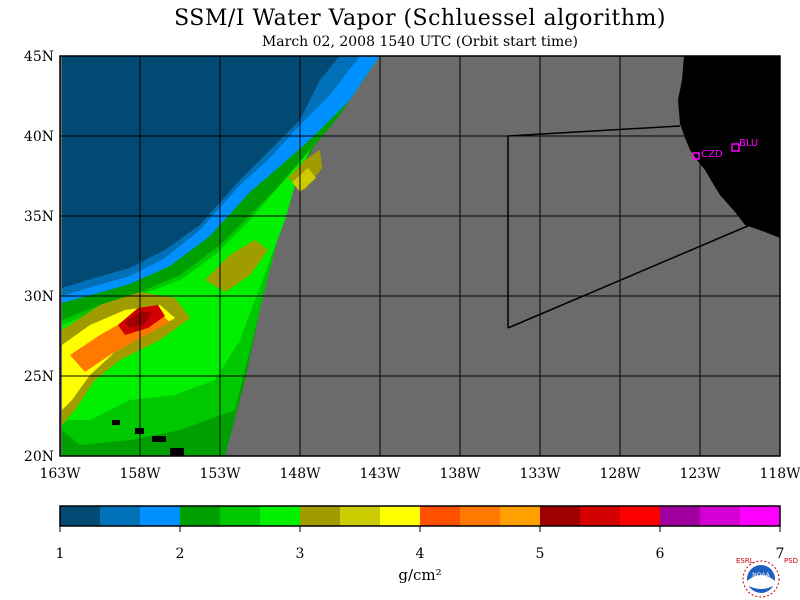 The image size is (800, 600). I want to click on x-tick-label: 158W, so click(140, 474).